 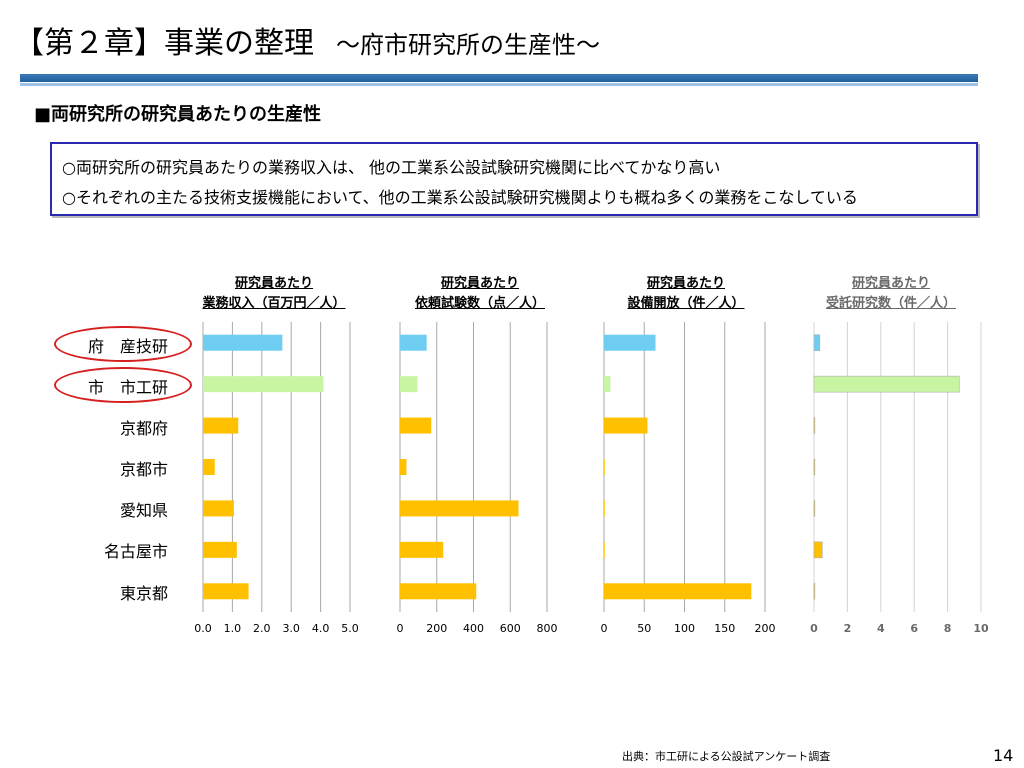 What do you see at coordinates (143, 469) in the screenshot?
I see `category-label: 京都市` at bounding box center [143, 469].